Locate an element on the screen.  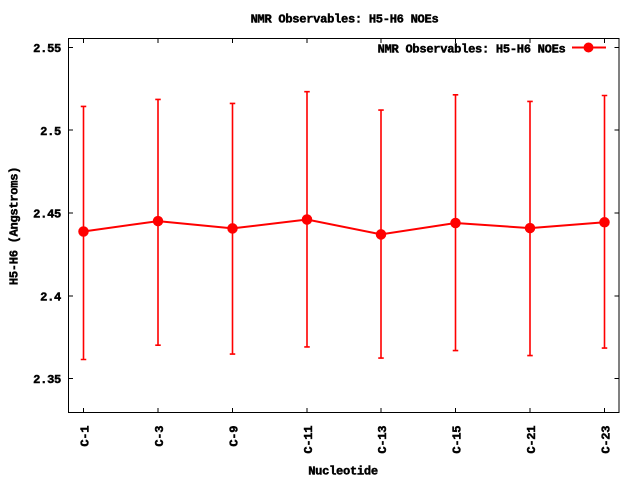
svg-text: 2.55 is located at coordinates (47, 49).